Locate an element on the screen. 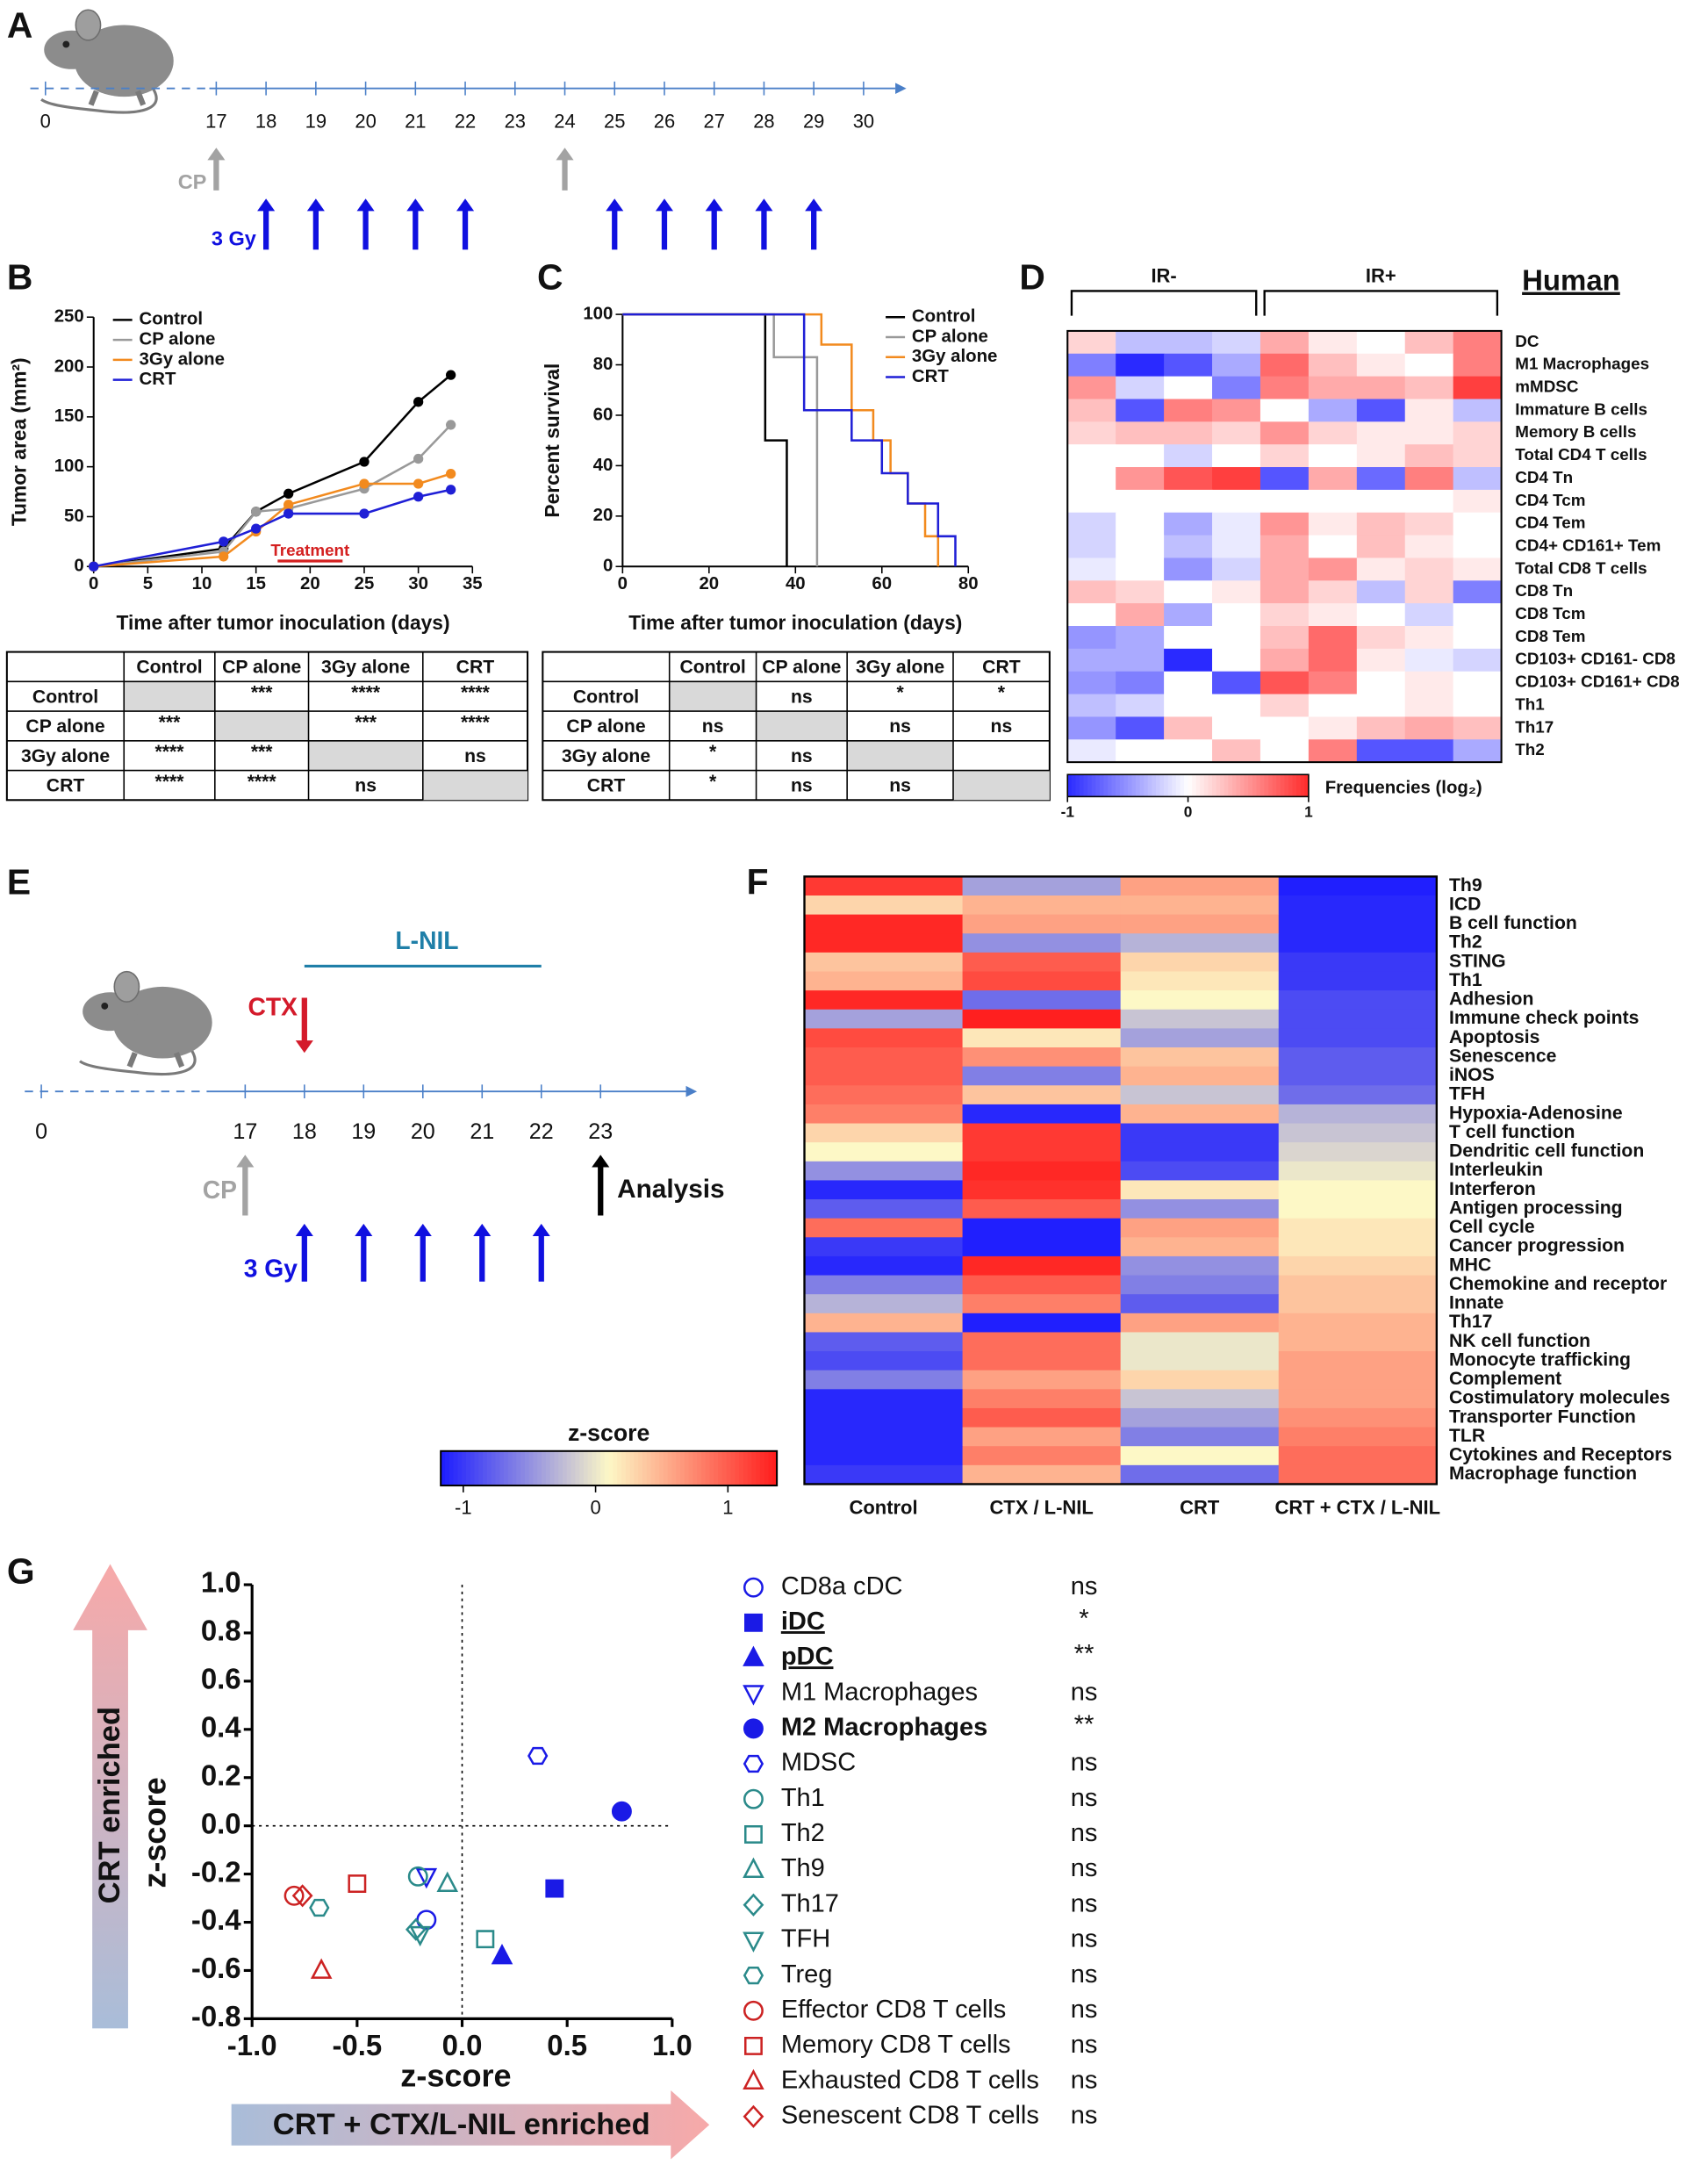 The image size is (1708, 2165). table-frame is located at coordinates (796, 726).